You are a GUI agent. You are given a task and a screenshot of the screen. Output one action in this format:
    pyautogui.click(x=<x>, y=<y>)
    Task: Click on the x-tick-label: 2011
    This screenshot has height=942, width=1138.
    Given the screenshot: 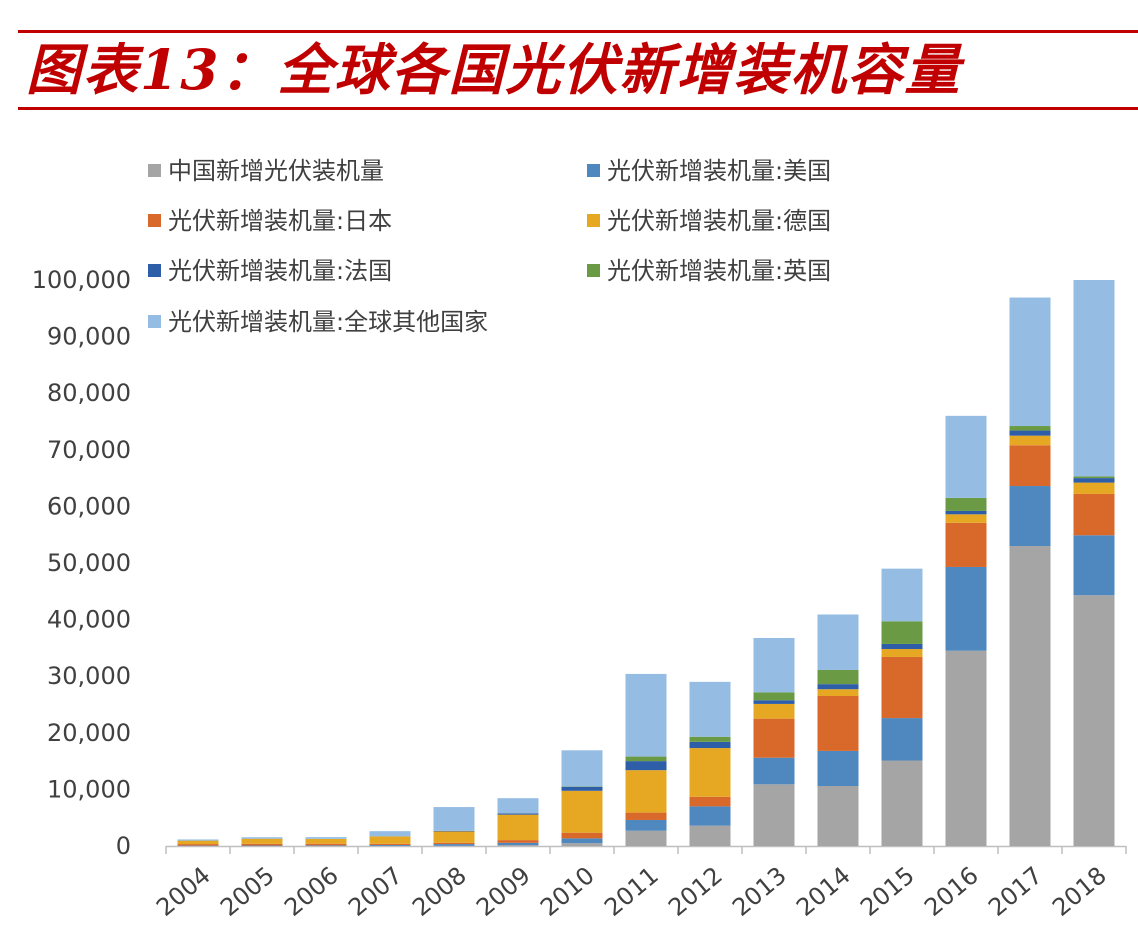 What is the action you would take?
    pyautogui.click(x=631, y=891)
    